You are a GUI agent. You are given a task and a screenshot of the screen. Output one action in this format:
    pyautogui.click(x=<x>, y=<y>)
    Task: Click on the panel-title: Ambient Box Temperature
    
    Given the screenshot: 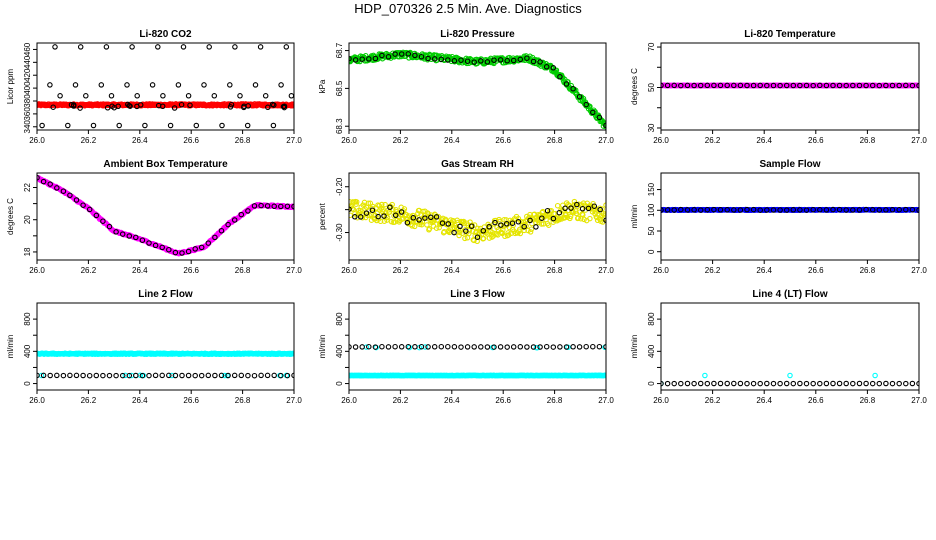 What is the action you would take?
    pyautogui.click(x=165, y=164)
    